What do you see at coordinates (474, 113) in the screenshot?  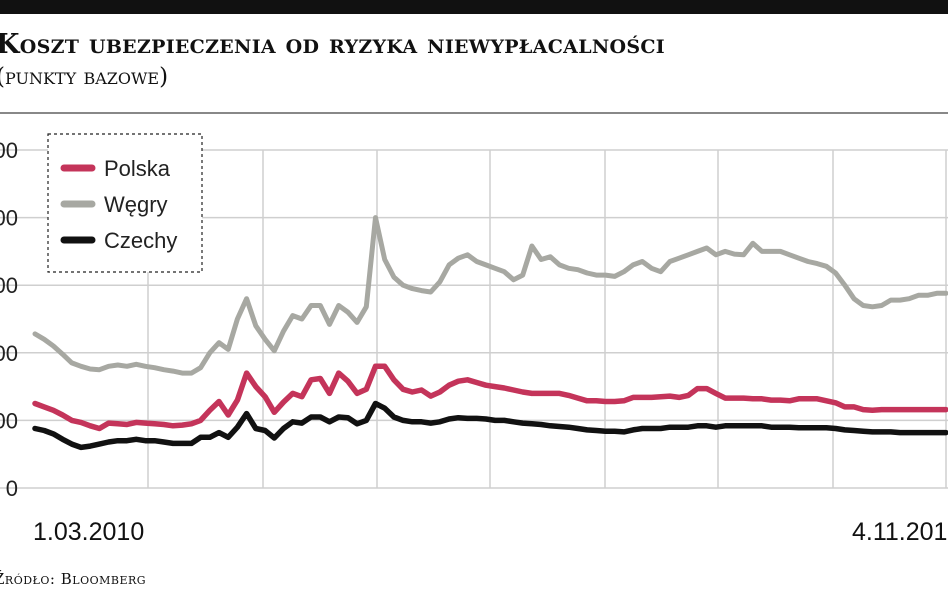 I see `title-rule` at bounding box center [474, 113].